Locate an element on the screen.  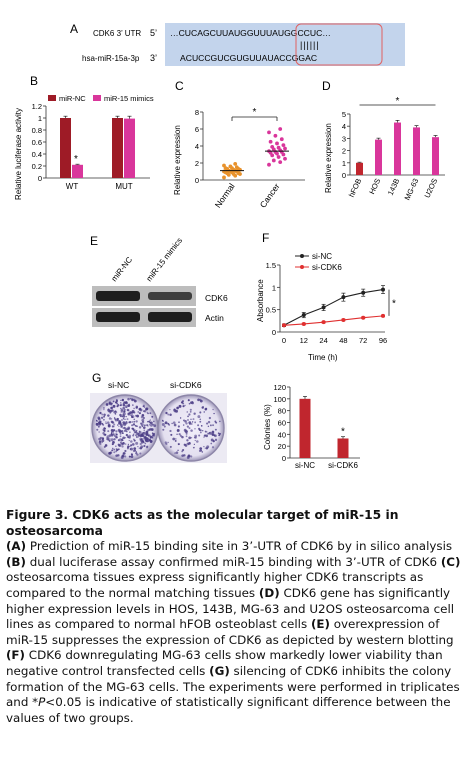
y-tick-label: 0.4 is located at coordinates (37, 154).